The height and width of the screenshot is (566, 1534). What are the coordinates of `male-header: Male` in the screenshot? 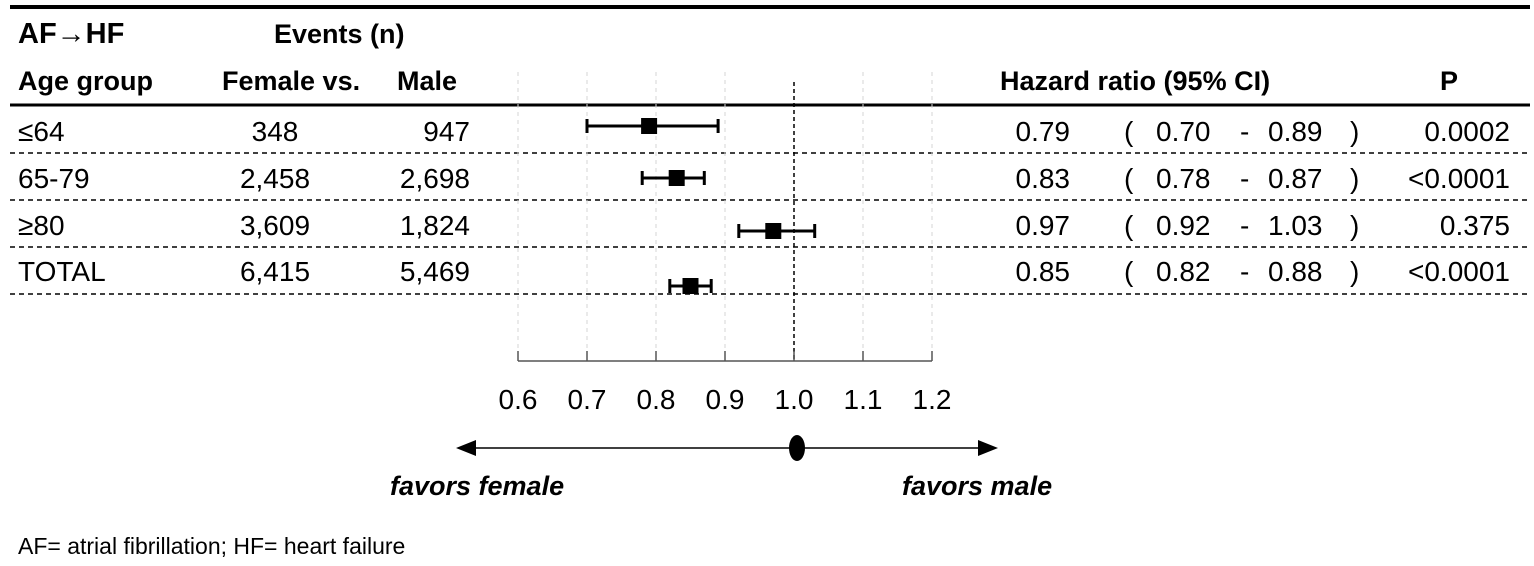 It's located at (427, 81).